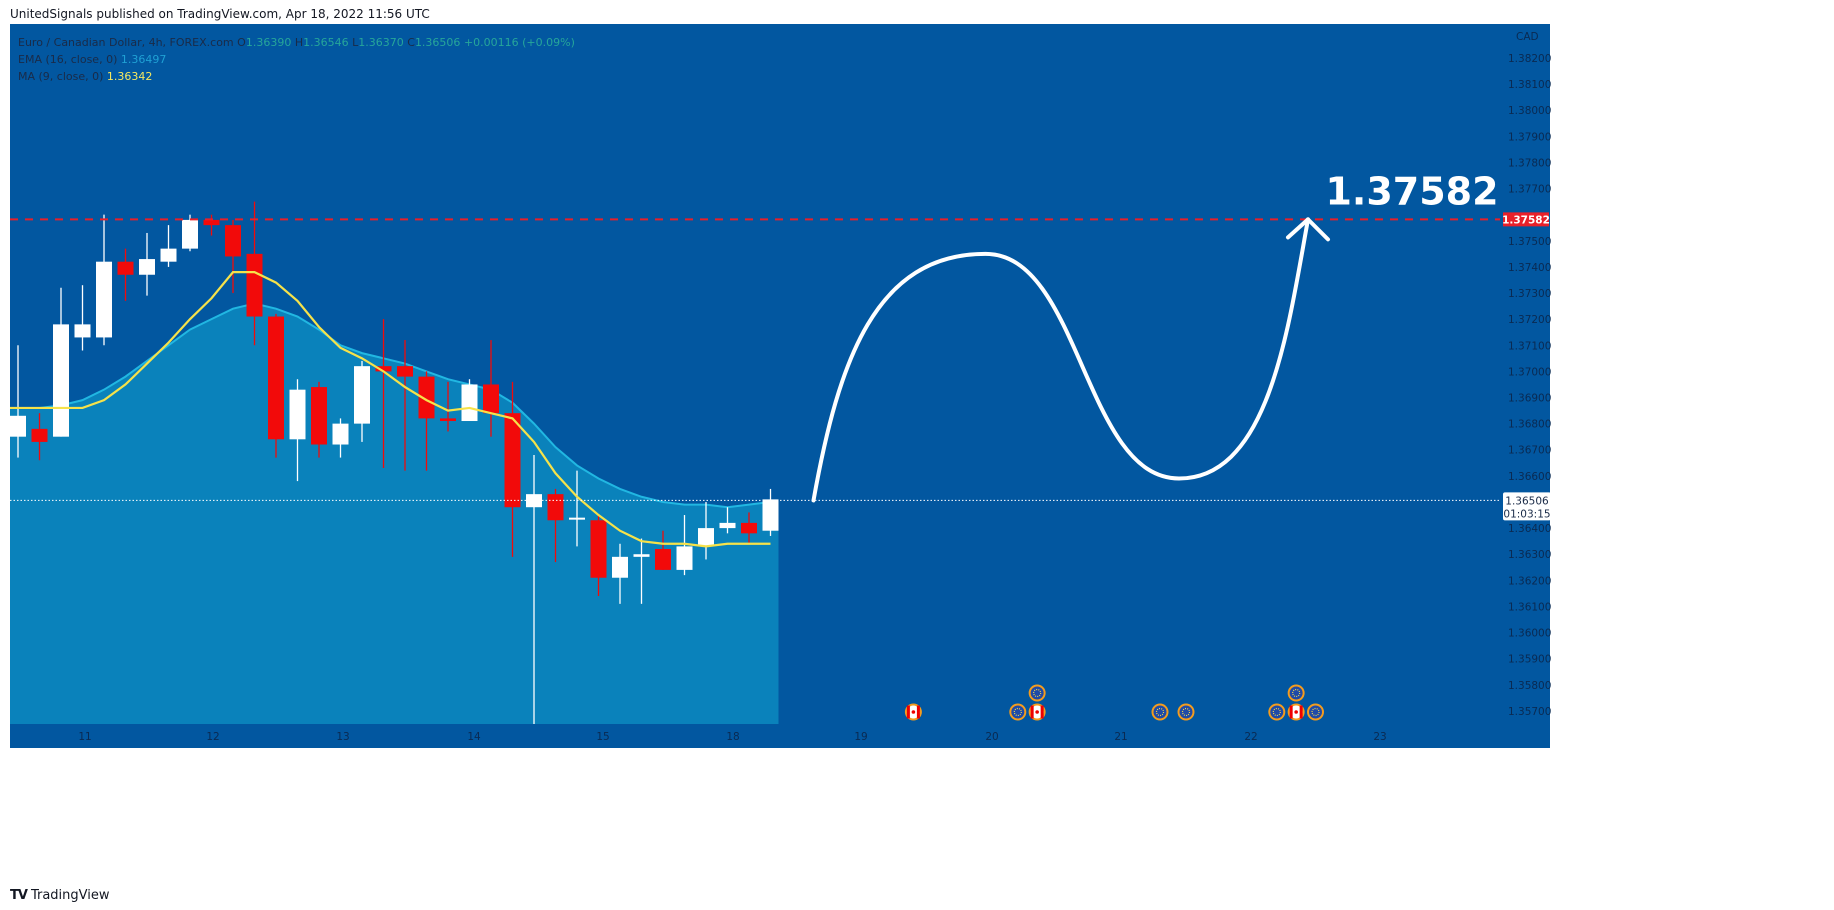  I want to click on legend-ema-value: 1.36497, so click(143, 59).